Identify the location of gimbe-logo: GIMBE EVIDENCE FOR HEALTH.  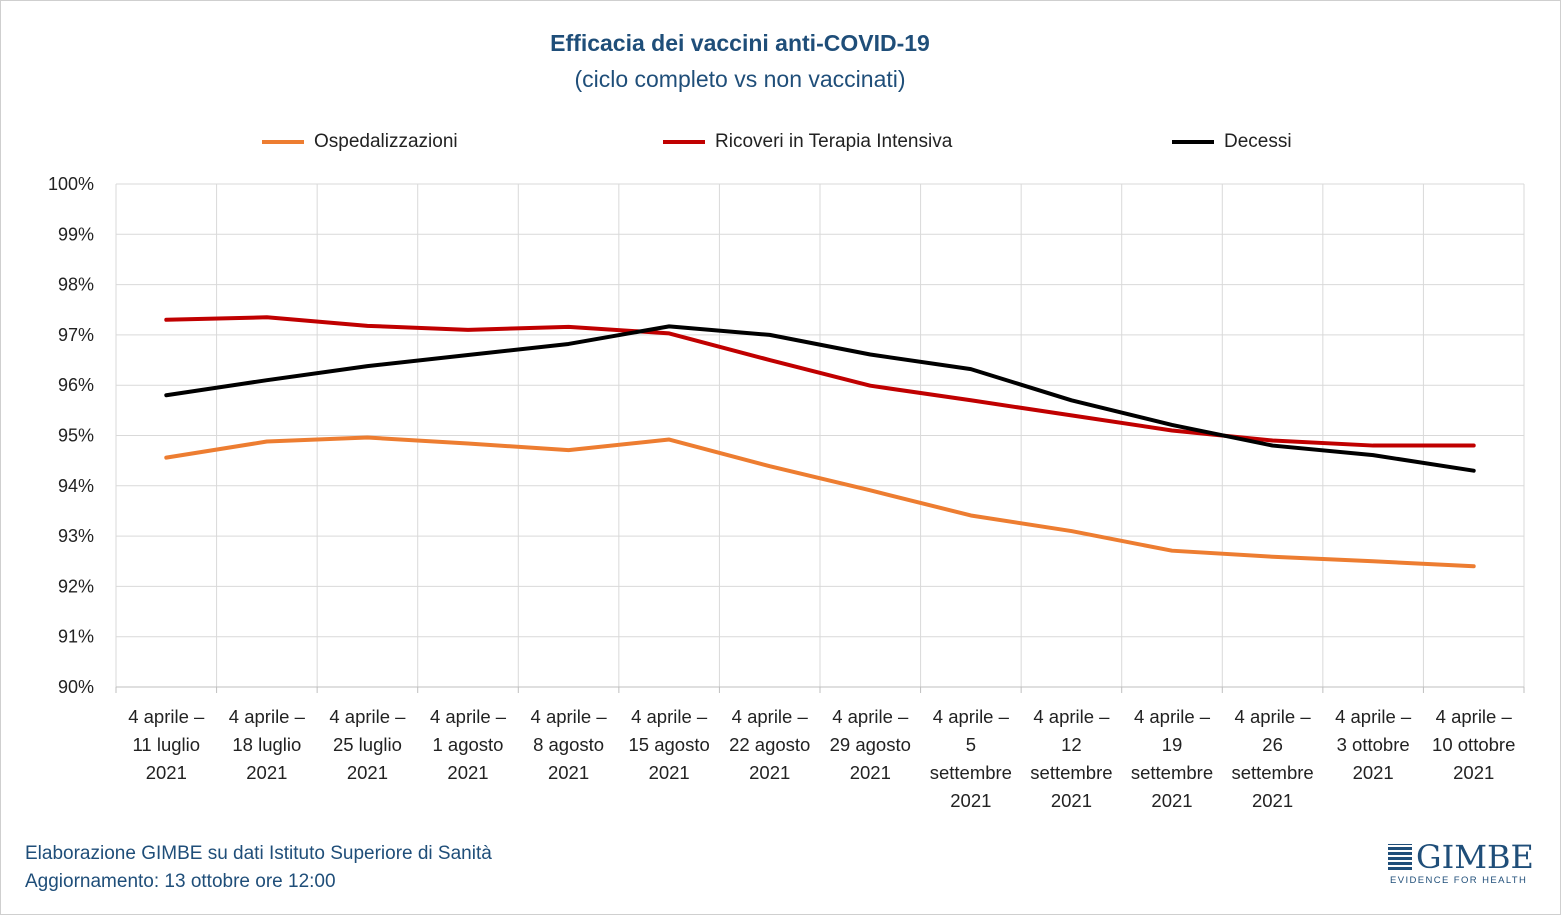
(1461, 863).